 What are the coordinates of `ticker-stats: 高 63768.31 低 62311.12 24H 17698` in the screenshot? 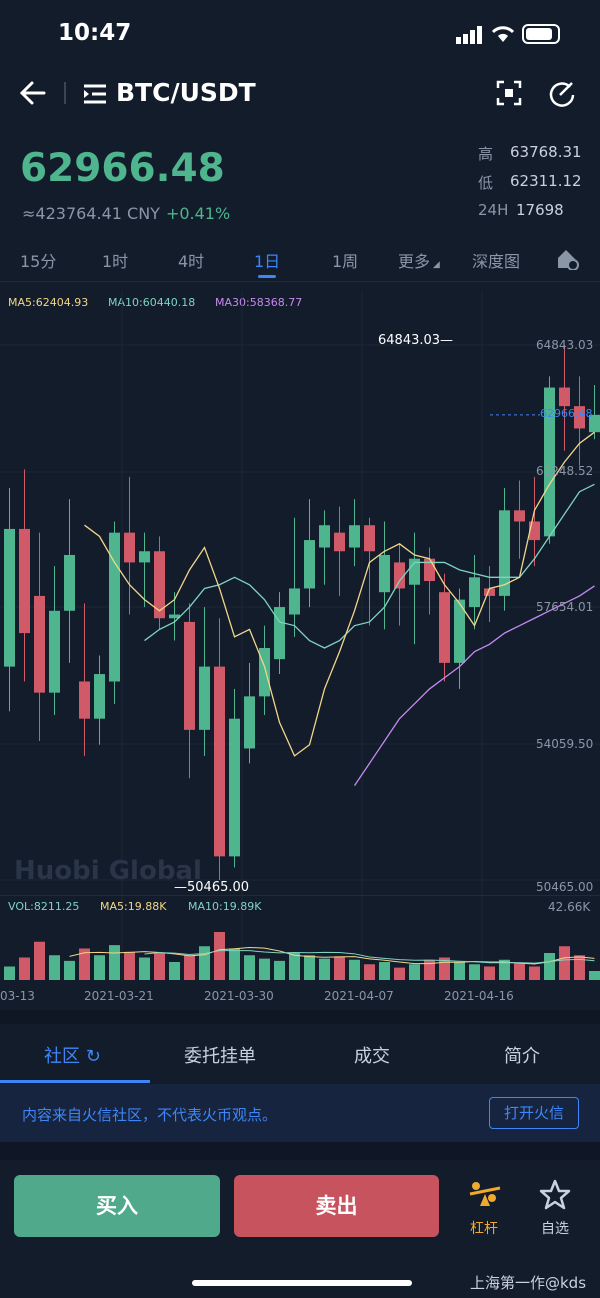 It's located at (530, 181).